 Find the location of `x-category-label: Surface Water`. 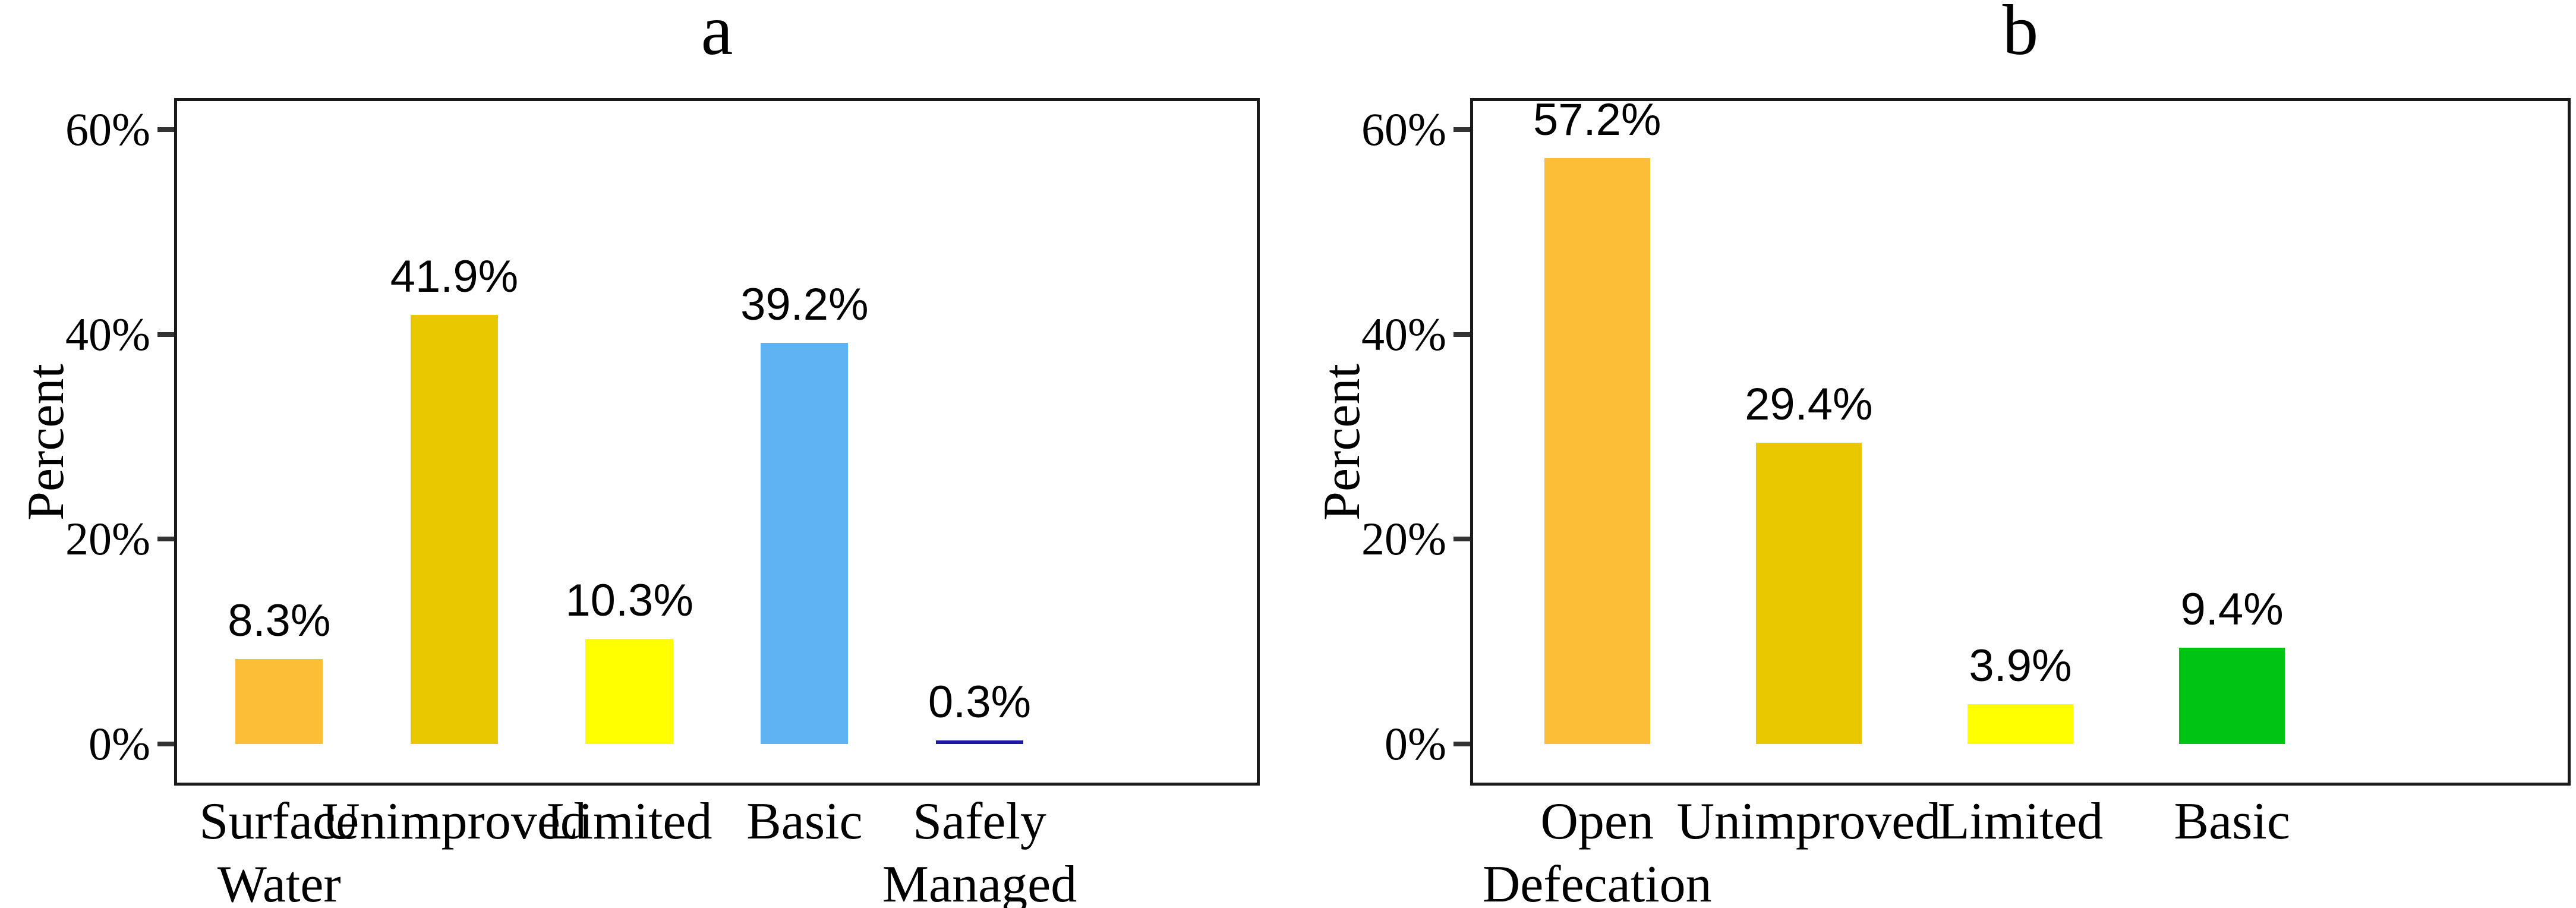

x-category-label: Surface Water is located at coordinates (280, 849).